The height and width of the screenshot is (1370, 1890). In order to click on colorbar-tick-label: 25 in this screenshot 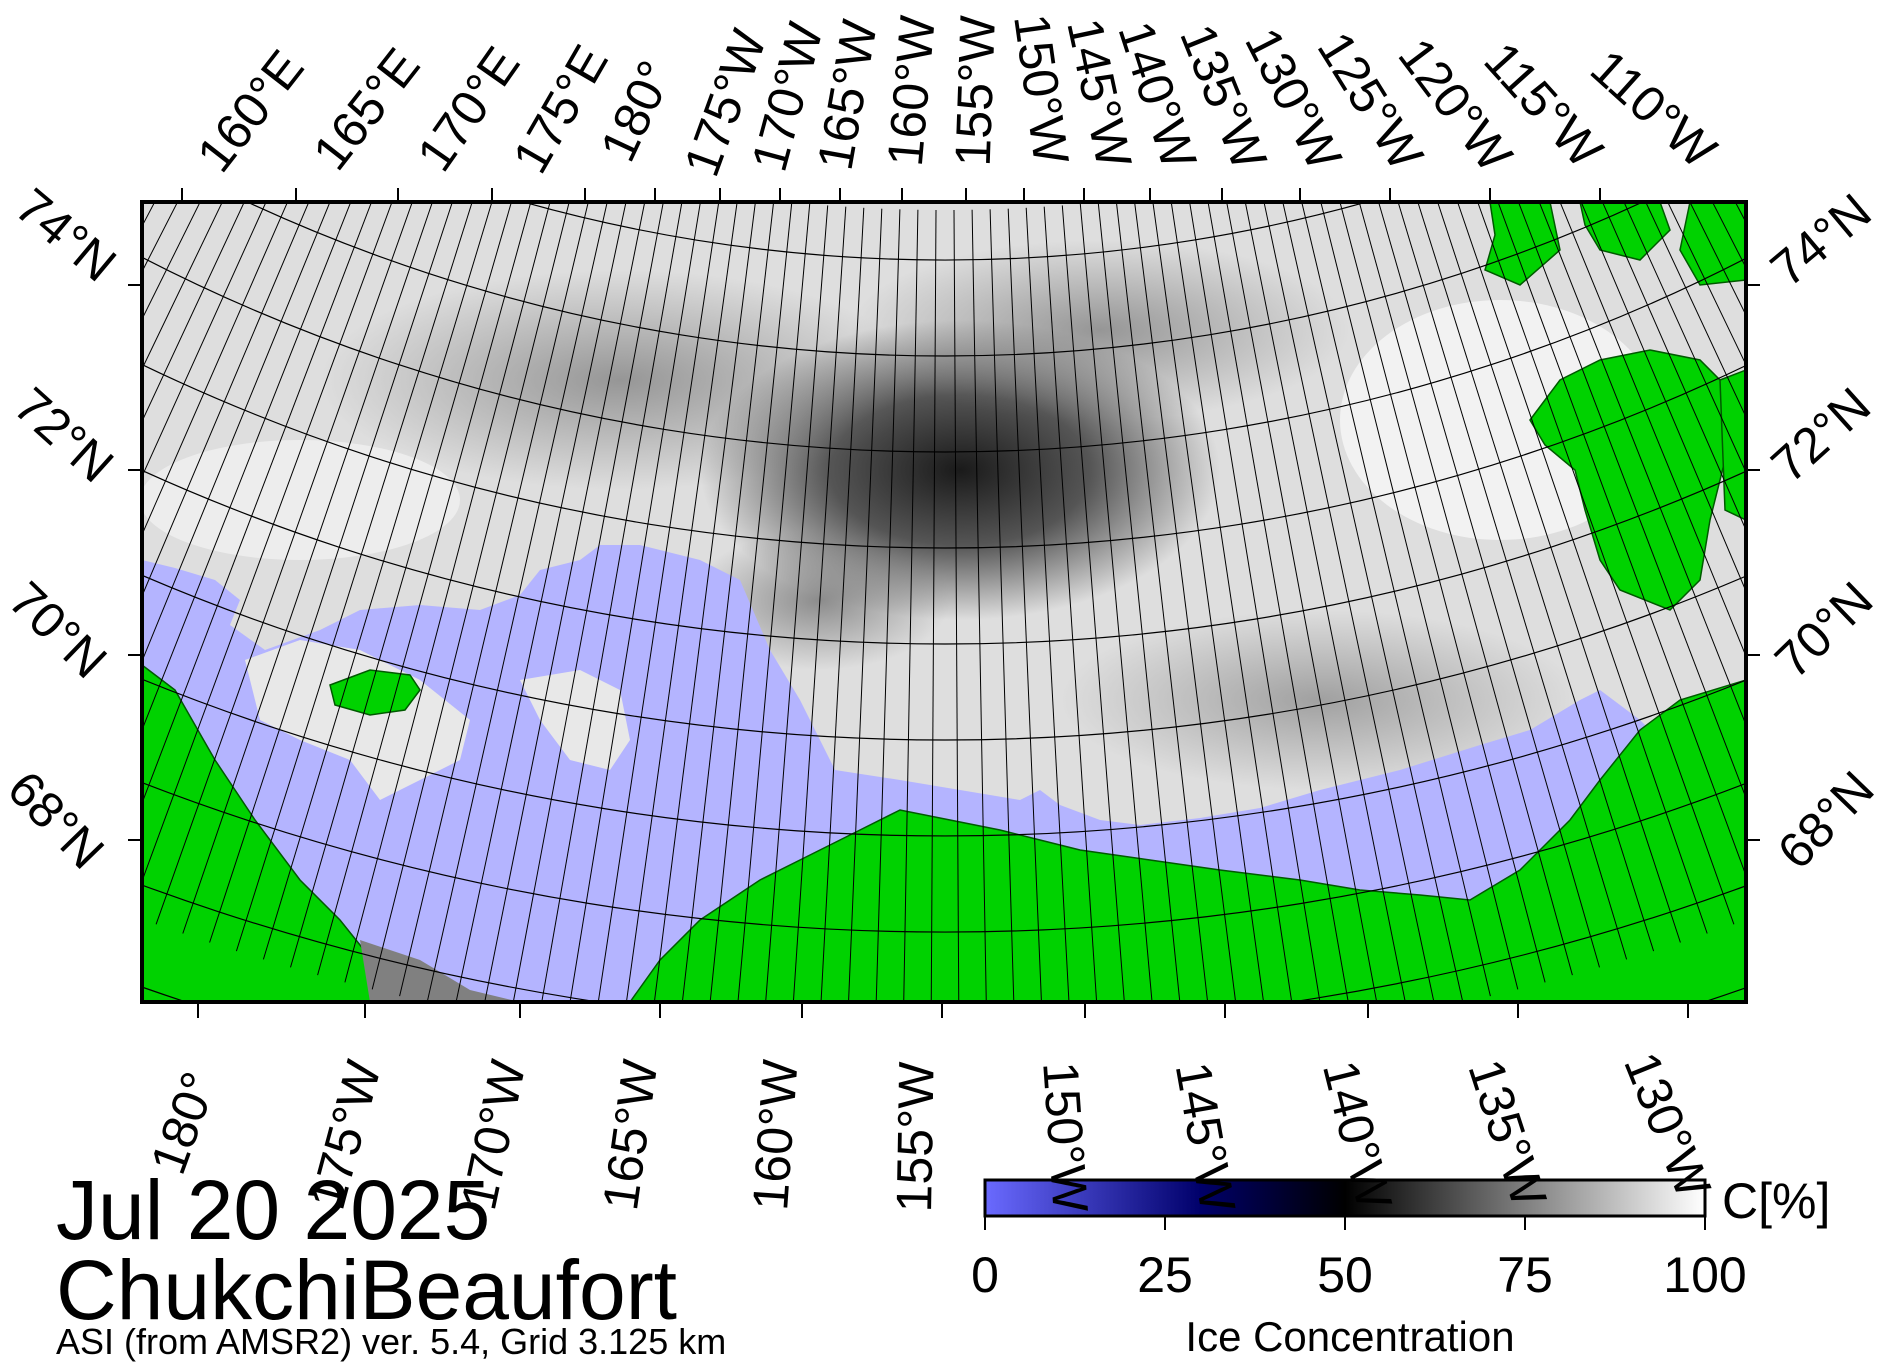, I will do `click(1165, 1275)`.